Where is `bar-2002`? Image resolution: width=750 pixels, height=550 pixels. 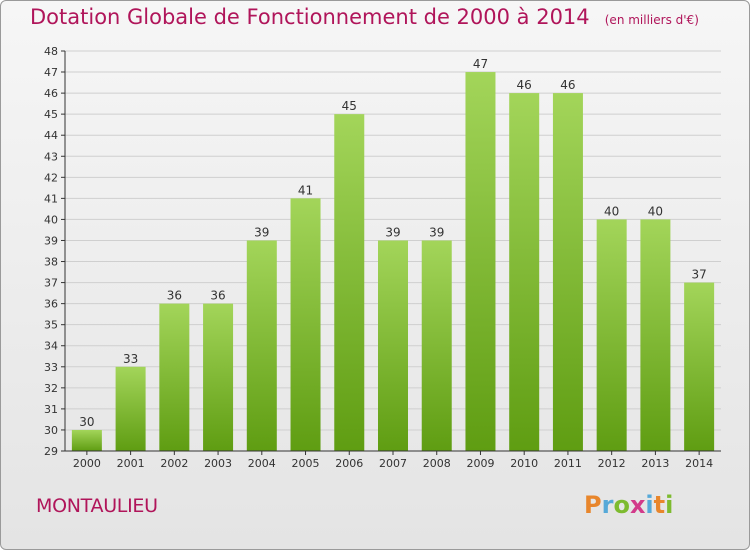
bar-2002 is located at coordinates (174, 377).